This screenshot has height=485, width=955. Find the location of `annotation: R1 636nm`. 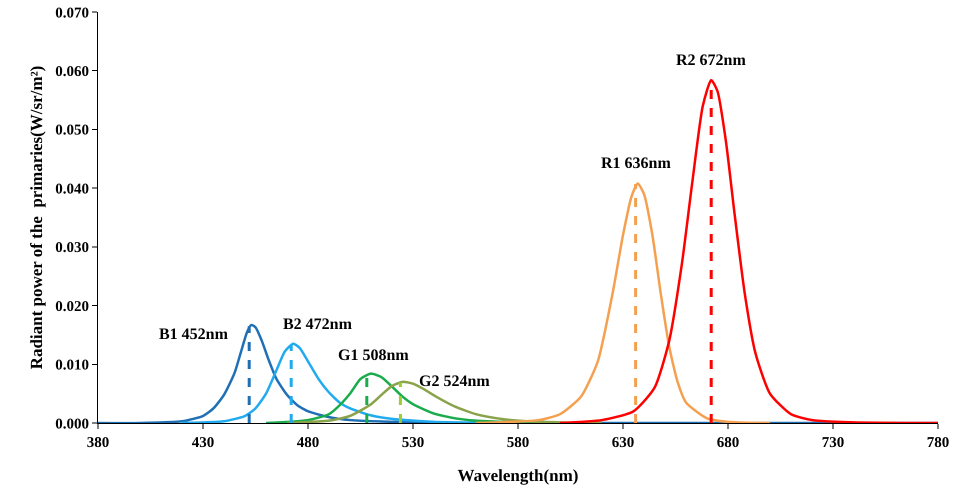

annotation: R1 636nm is located at coordinates (636, 163).